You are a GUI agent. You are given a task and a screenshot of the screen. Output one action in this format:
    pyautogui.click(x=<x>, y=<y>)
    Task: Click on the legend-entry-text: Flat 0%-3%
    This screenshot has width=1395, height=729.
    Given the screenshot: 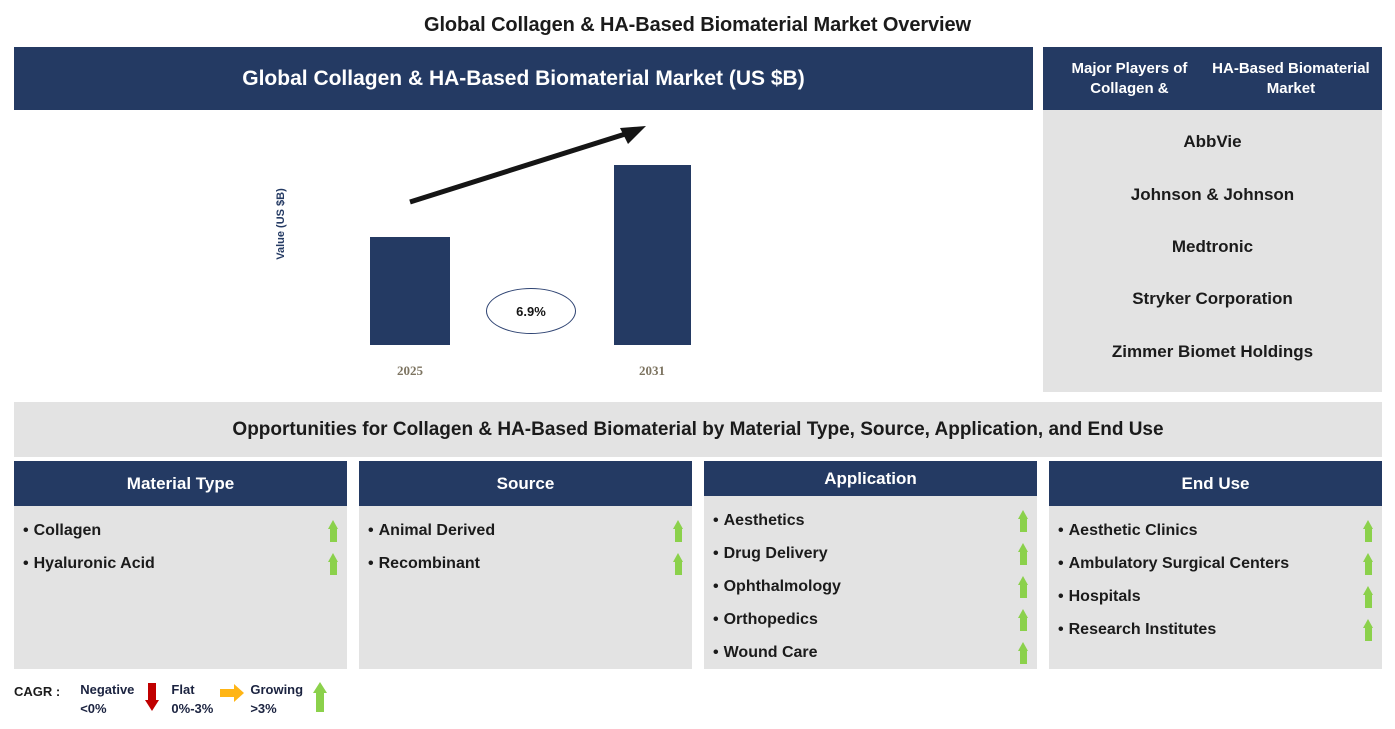 What is the action you would take?
    pyautogui.click(x=192, y=700)
    